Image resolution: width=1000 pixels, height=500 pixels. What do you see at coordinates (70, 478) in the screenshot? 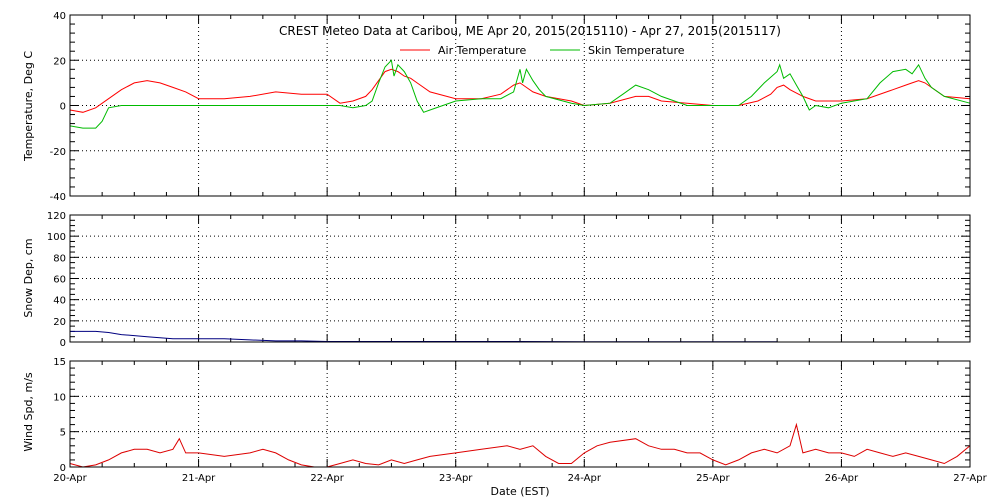
I see `x-tick-label: 20-Apr` at bounding box center [70, 478].